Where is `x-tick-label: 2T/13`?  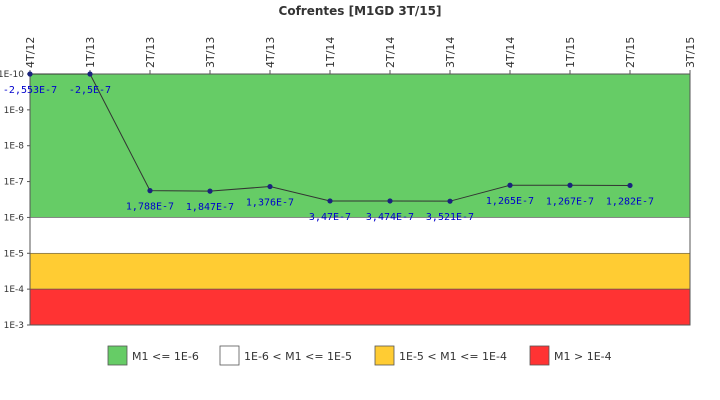 x-tick-label: 2T/13 is located at coordinates (150, 52).